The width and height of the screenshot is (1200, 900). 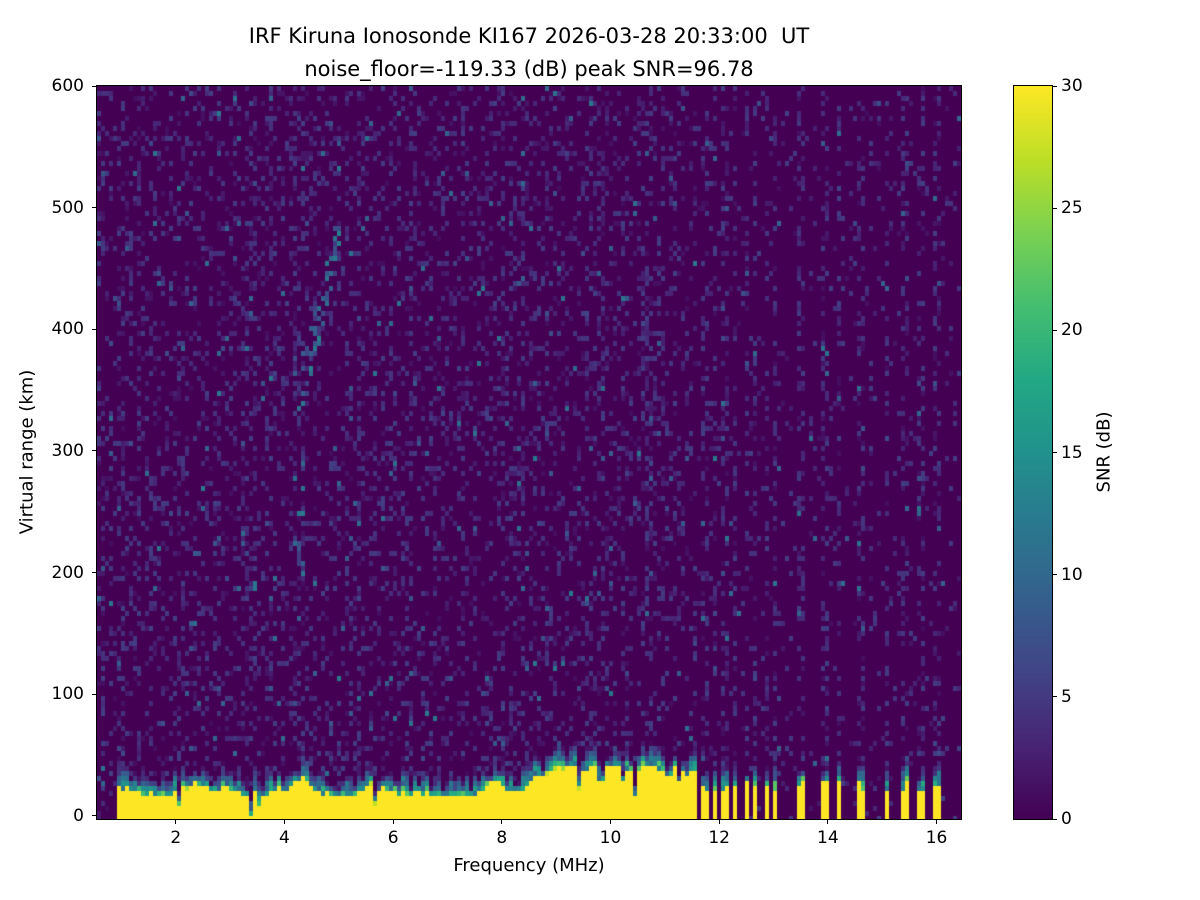 I want to click on colorbar-tick-label: 30, so click(x=1072, y=86).